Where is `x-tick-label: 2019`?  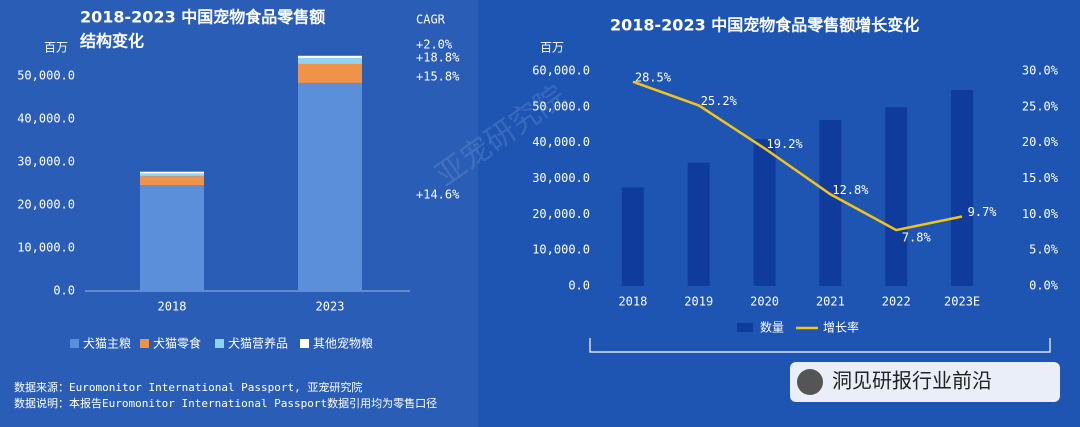
x-tick-label: 2019 is located at coordinates (698, 302).